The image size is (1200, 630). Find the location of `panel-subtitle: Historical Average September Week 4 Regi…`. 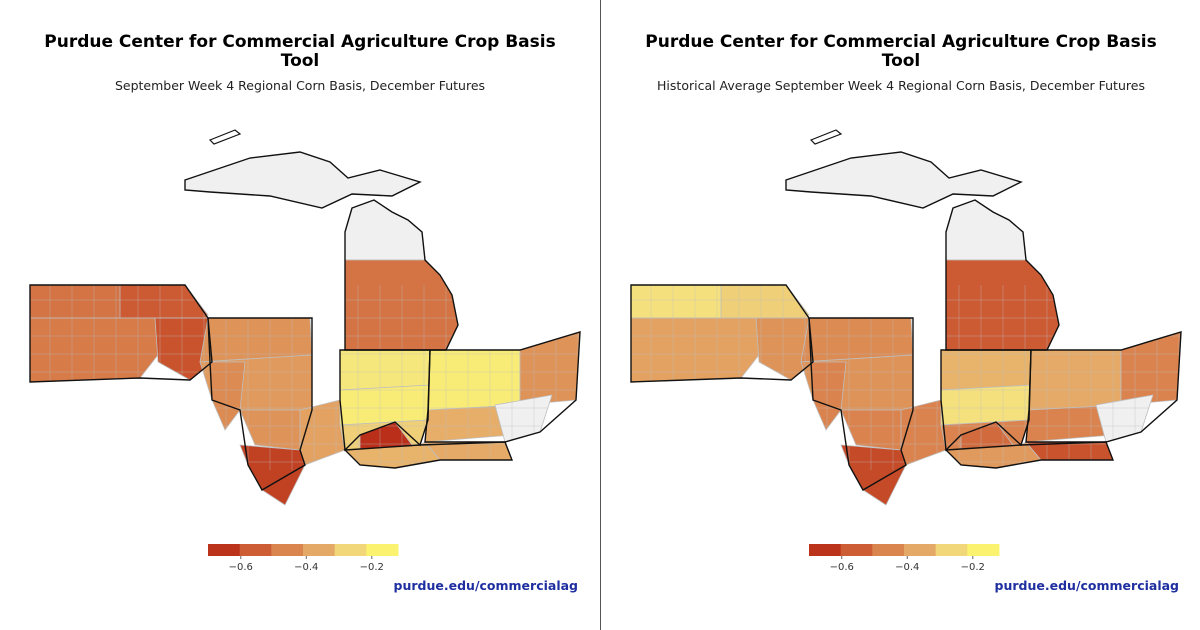

panel-subtitle: Historical Average September Week 4 Regi… is located at coordinates (901, 85).